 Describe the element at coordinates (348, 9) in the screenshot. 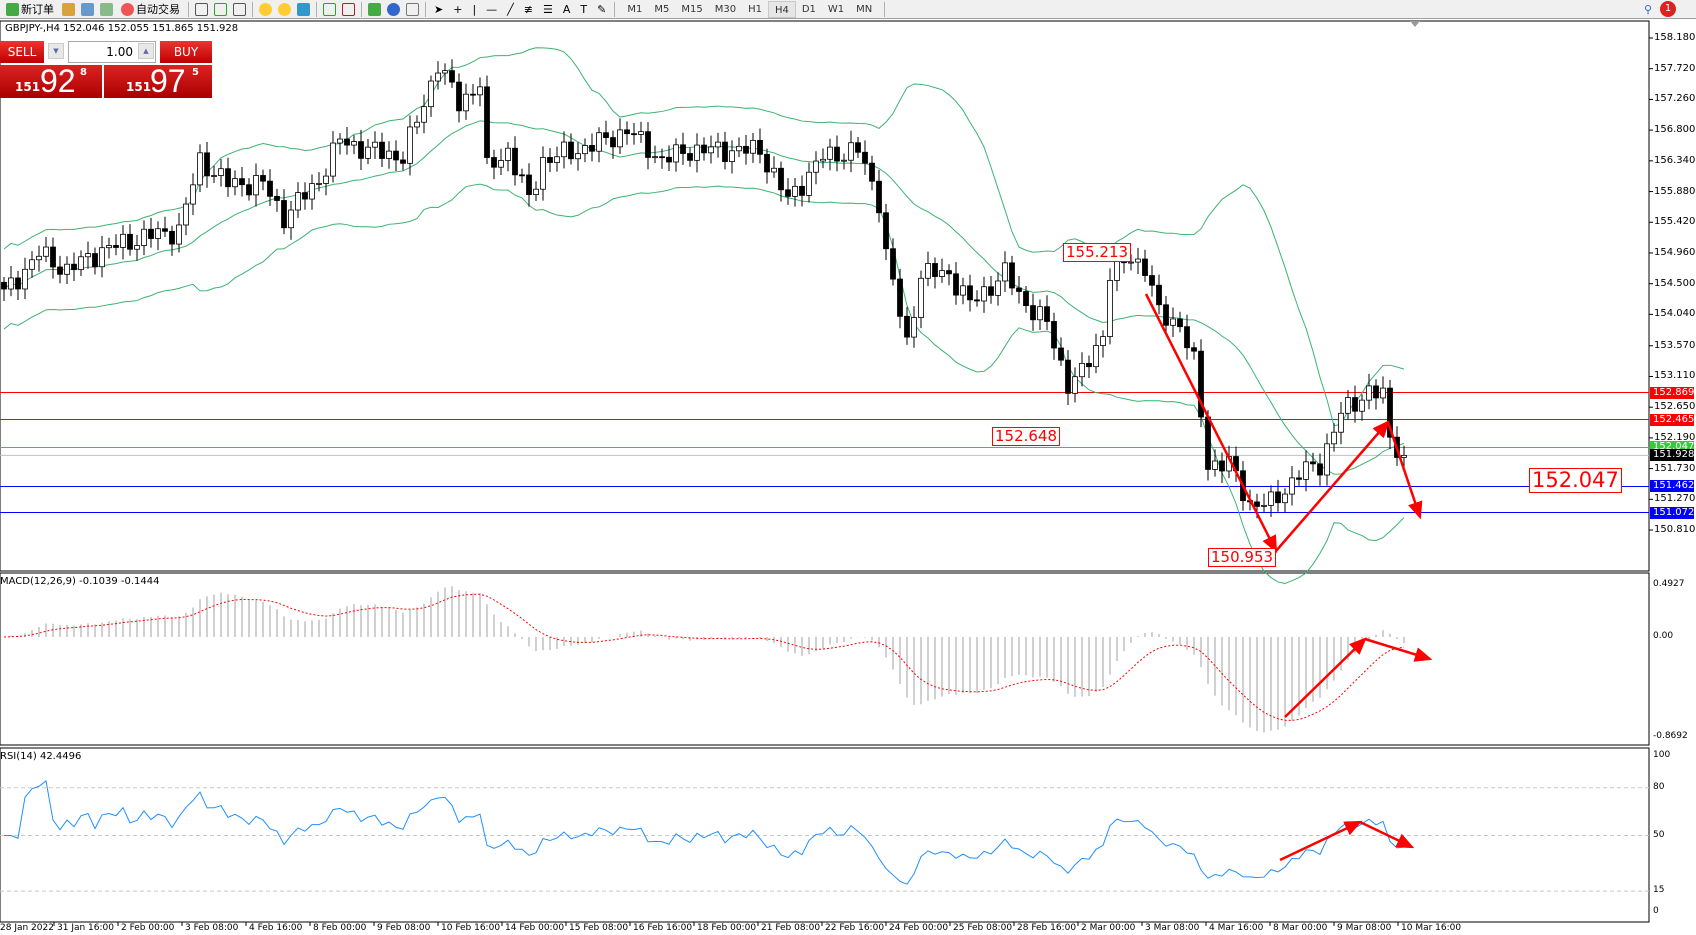

I see `chart-shift-icon` at that location.